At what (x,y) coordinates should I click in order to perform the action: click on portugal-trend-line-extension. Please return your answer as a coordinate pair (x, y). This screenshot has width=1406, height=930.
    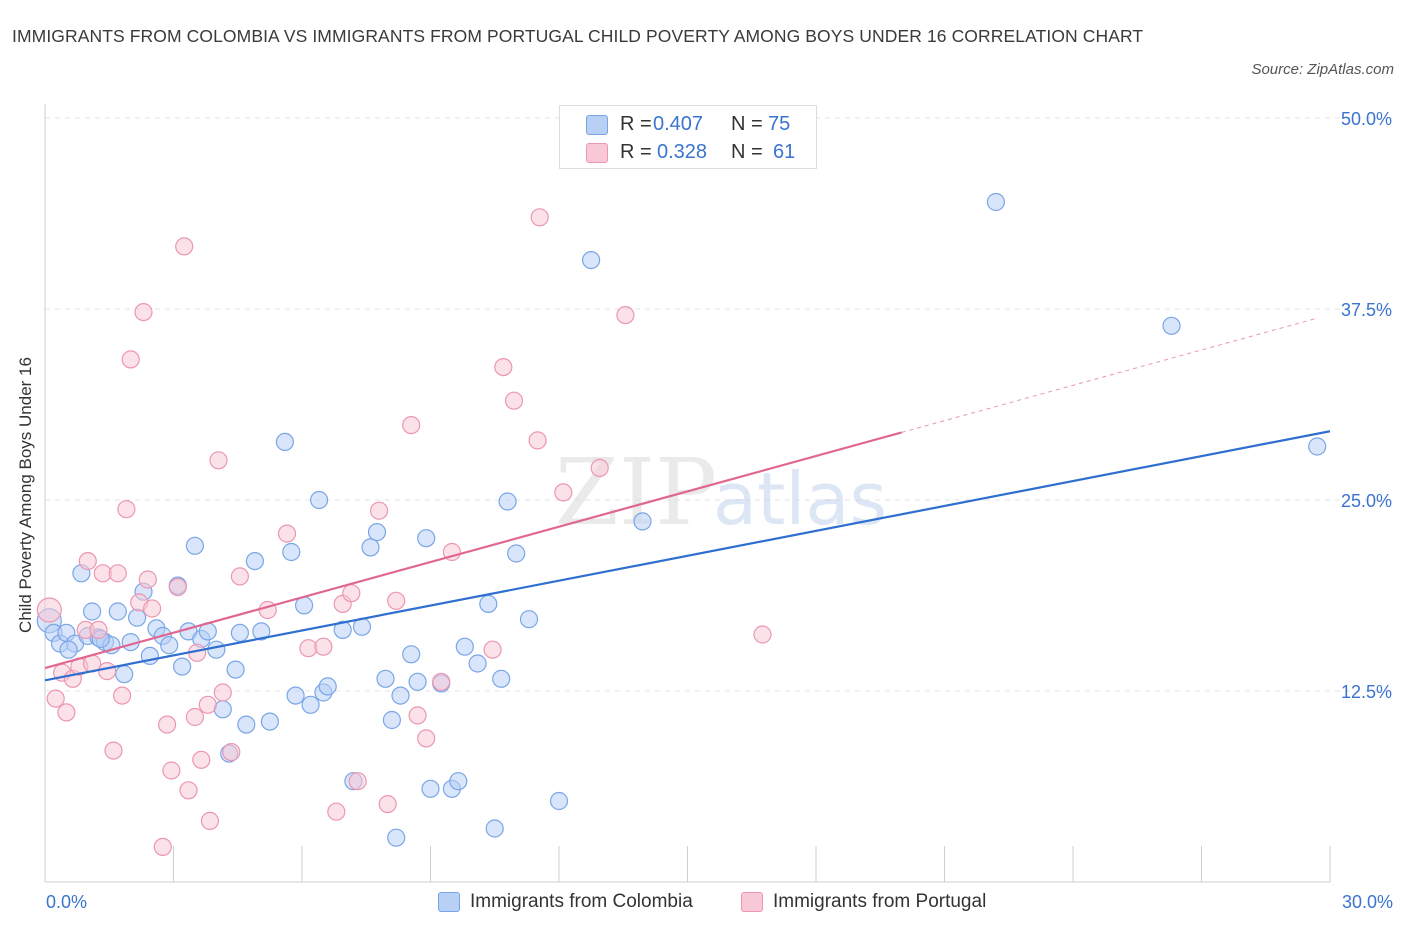
    Looking at the image, I should click on (1109, 375).